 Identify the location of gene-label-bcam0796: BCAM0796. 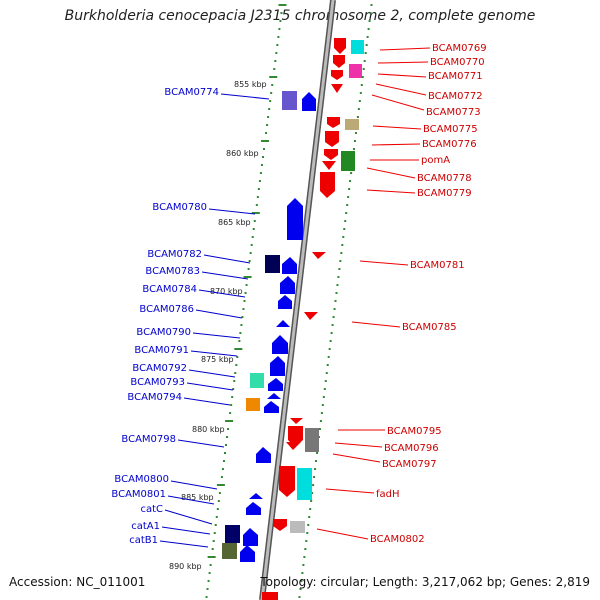
(411, 448).